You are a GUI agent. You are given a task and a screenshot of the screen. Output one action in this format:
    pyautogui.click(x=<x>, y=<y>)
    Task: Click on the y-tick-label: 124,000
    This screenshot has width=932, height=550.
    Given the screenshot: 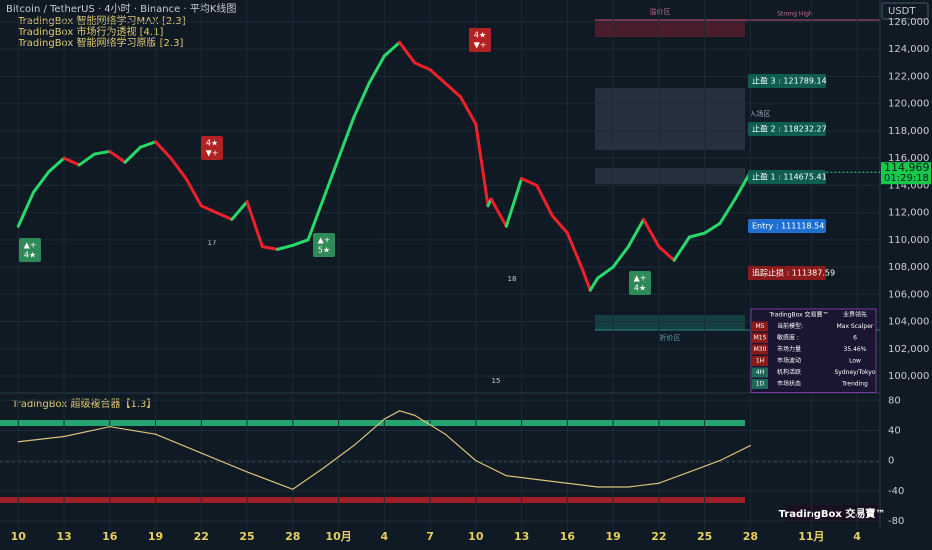 What is the action you would take?
    pyautogui.click(x=908, y=49)
    